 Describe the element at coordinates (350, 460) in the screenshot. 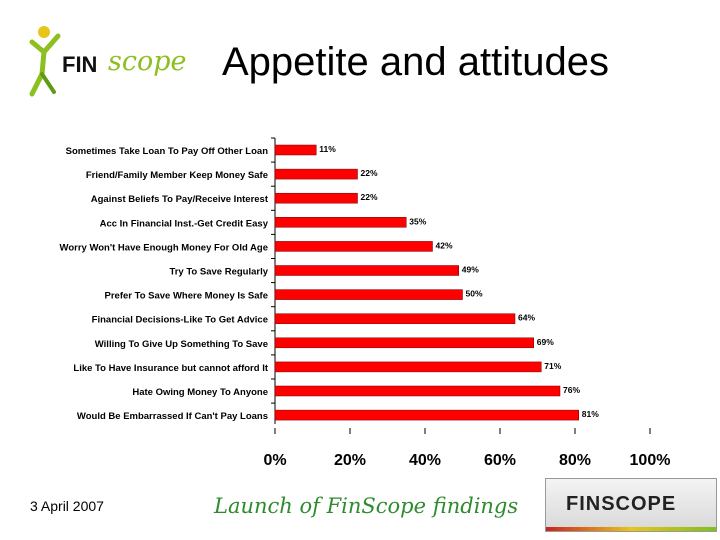

I see `x-tick-label: 20%` at that location.